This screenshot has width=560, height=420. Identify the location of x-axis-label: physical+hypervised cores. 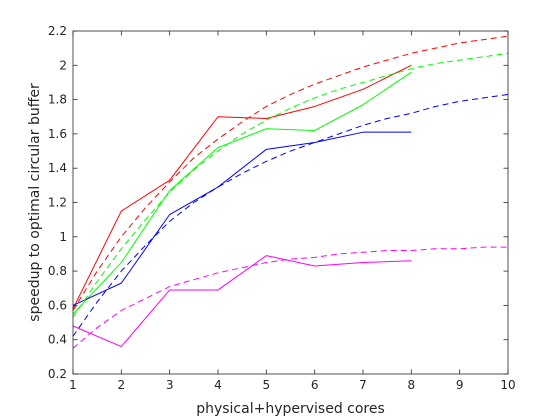
(290, 409).